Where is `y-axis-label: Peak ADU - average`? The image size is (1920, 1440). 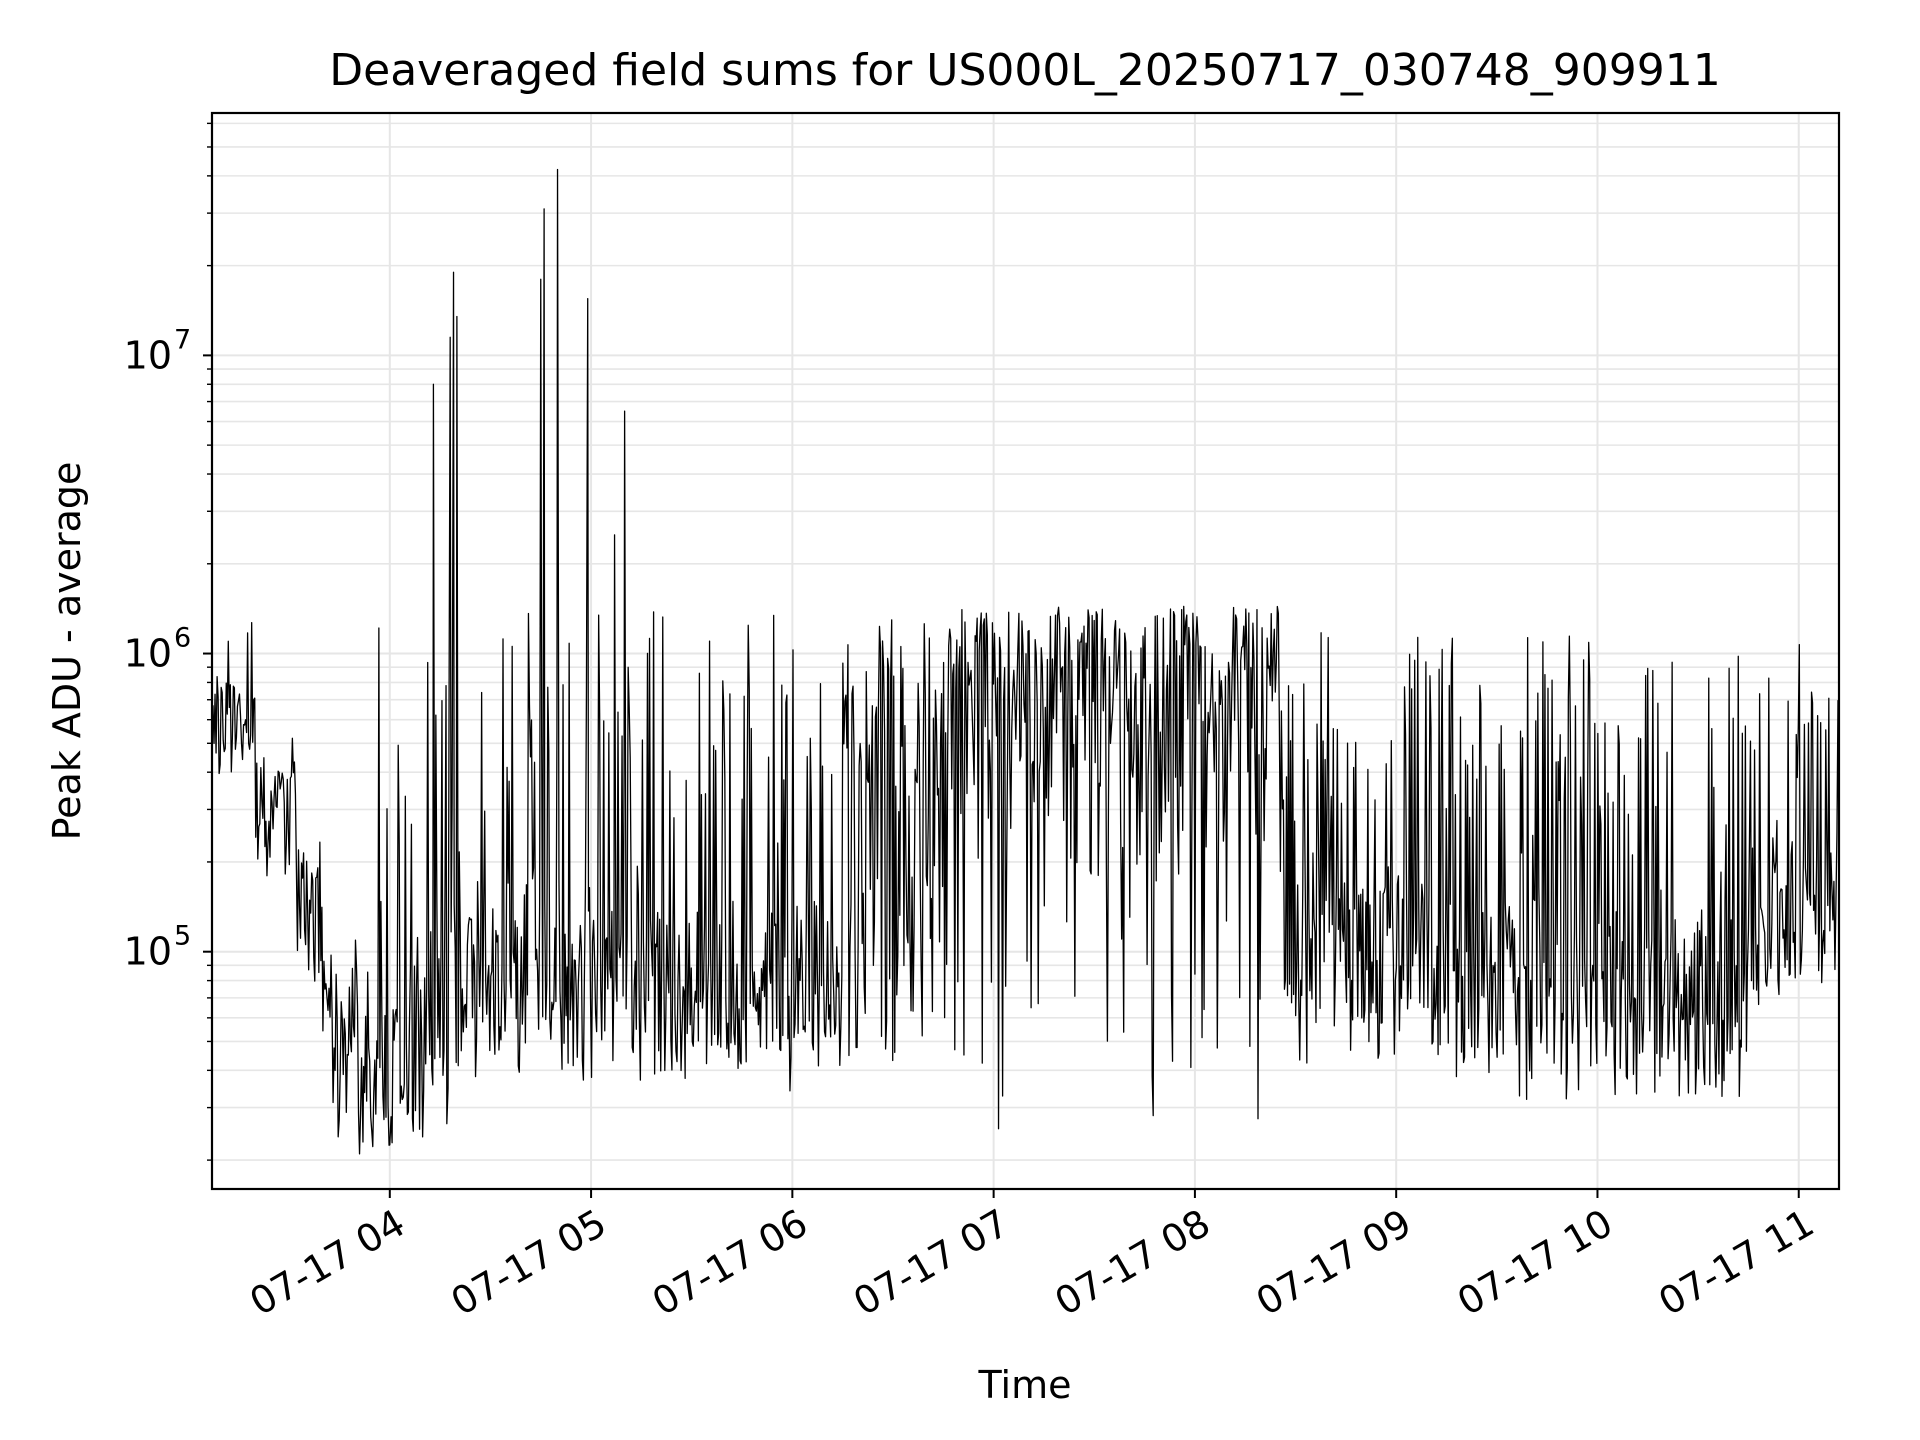
y-axis-label: Peak ADU - average is located at coordinates (67, 651).